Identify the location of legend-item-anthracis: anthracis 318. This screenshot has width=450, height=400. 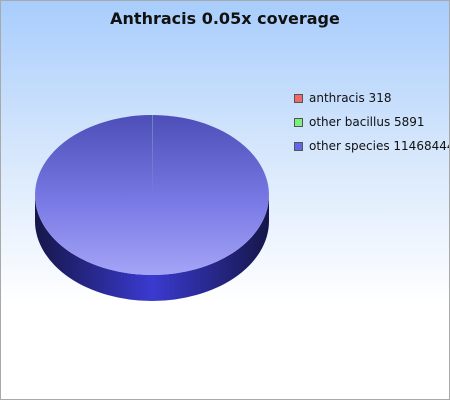
(371, 98).